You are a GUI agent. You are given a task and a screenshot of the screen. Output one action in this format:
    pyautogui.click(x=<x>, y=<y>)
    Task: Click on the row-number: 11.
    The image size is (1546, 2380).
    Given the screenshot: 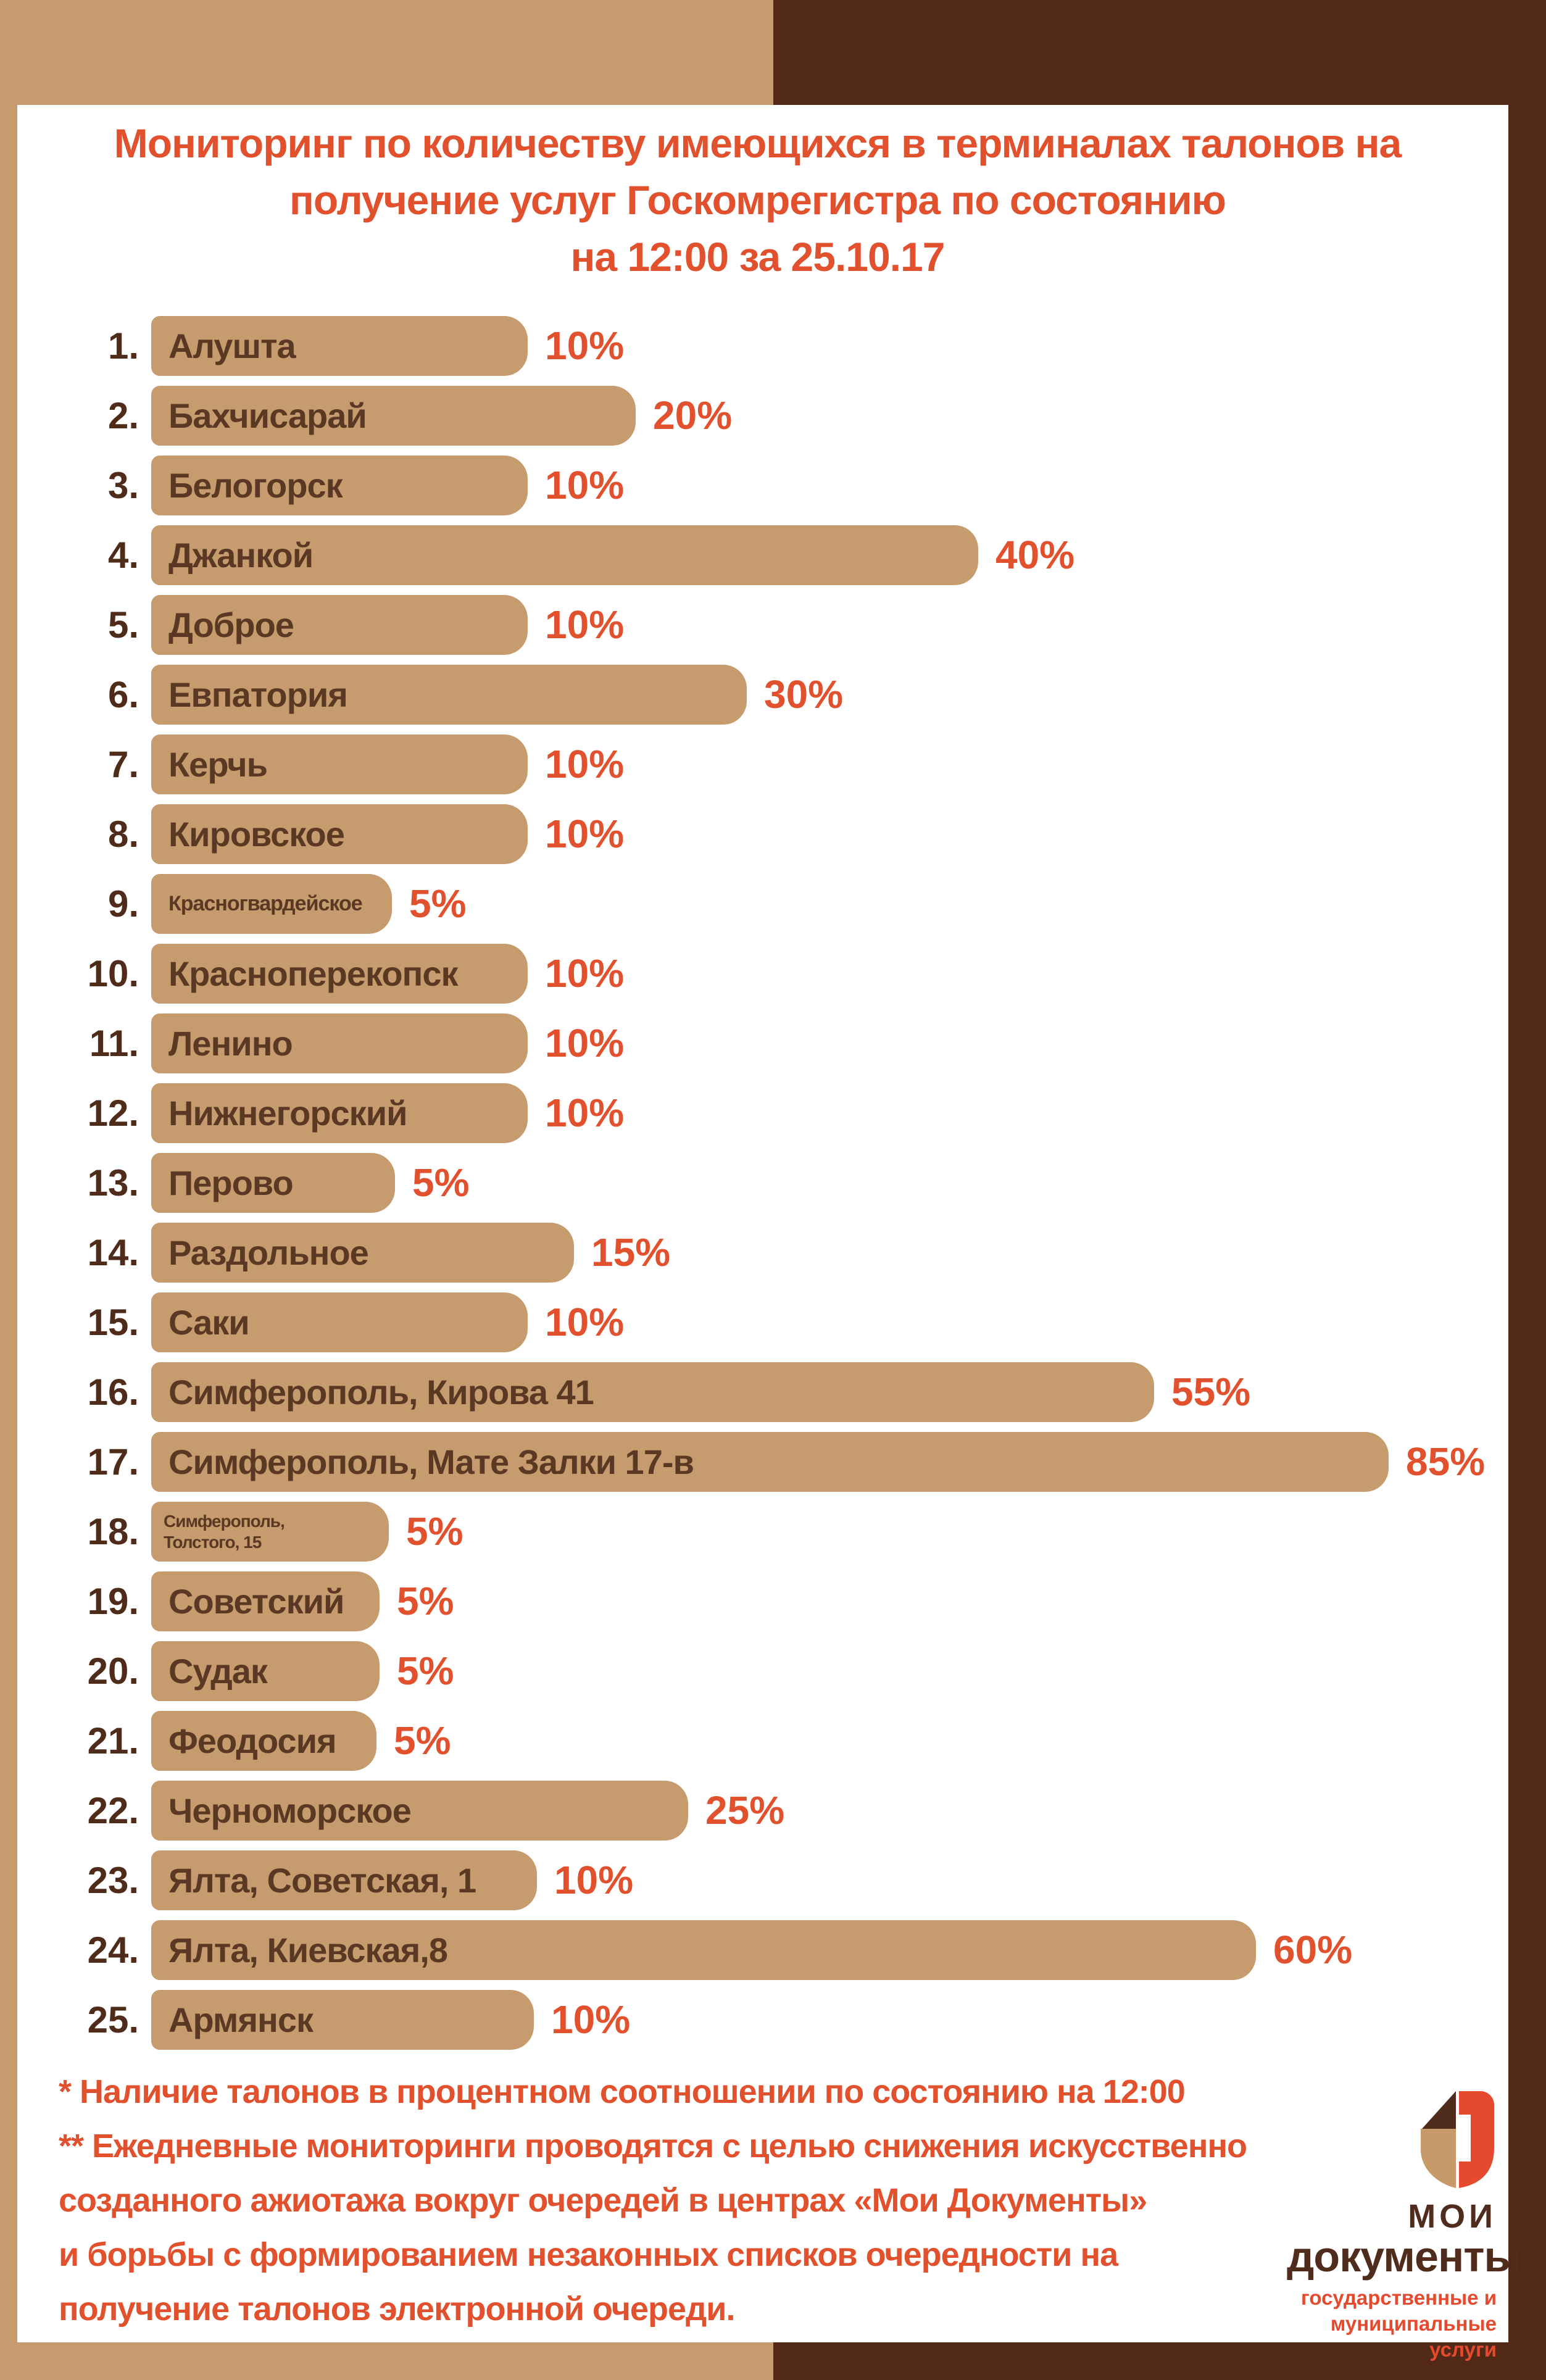 What is the action you would take?
    pyautogui.click(x=114, y=1043)
    